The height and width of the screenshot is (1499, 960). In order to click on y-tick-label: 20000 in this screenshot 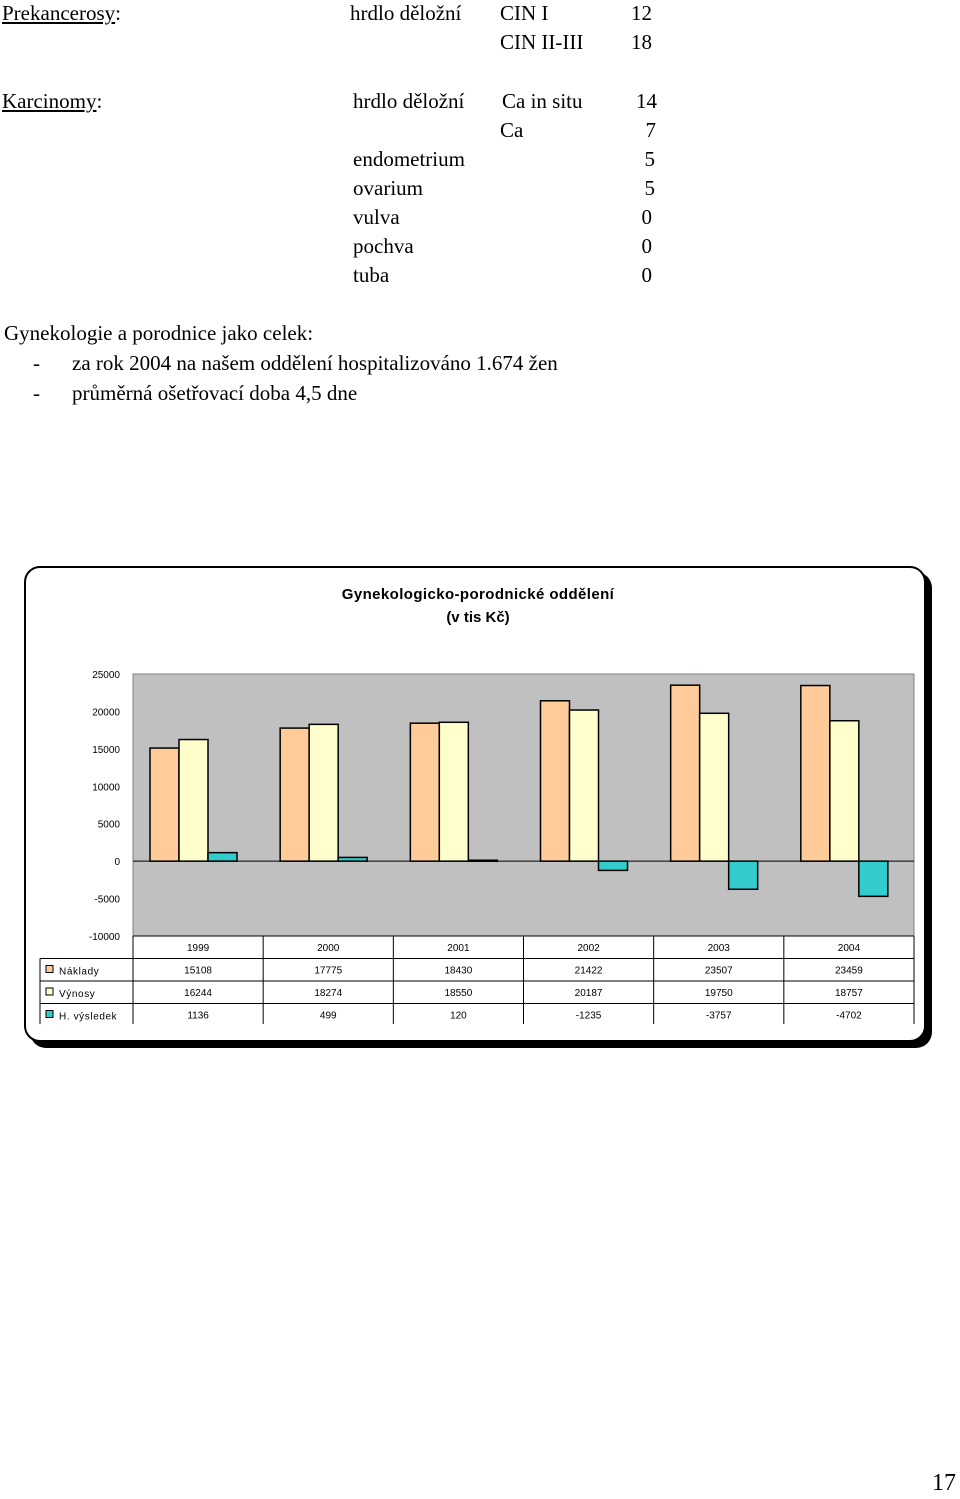, I will do `click(106, 712)`.